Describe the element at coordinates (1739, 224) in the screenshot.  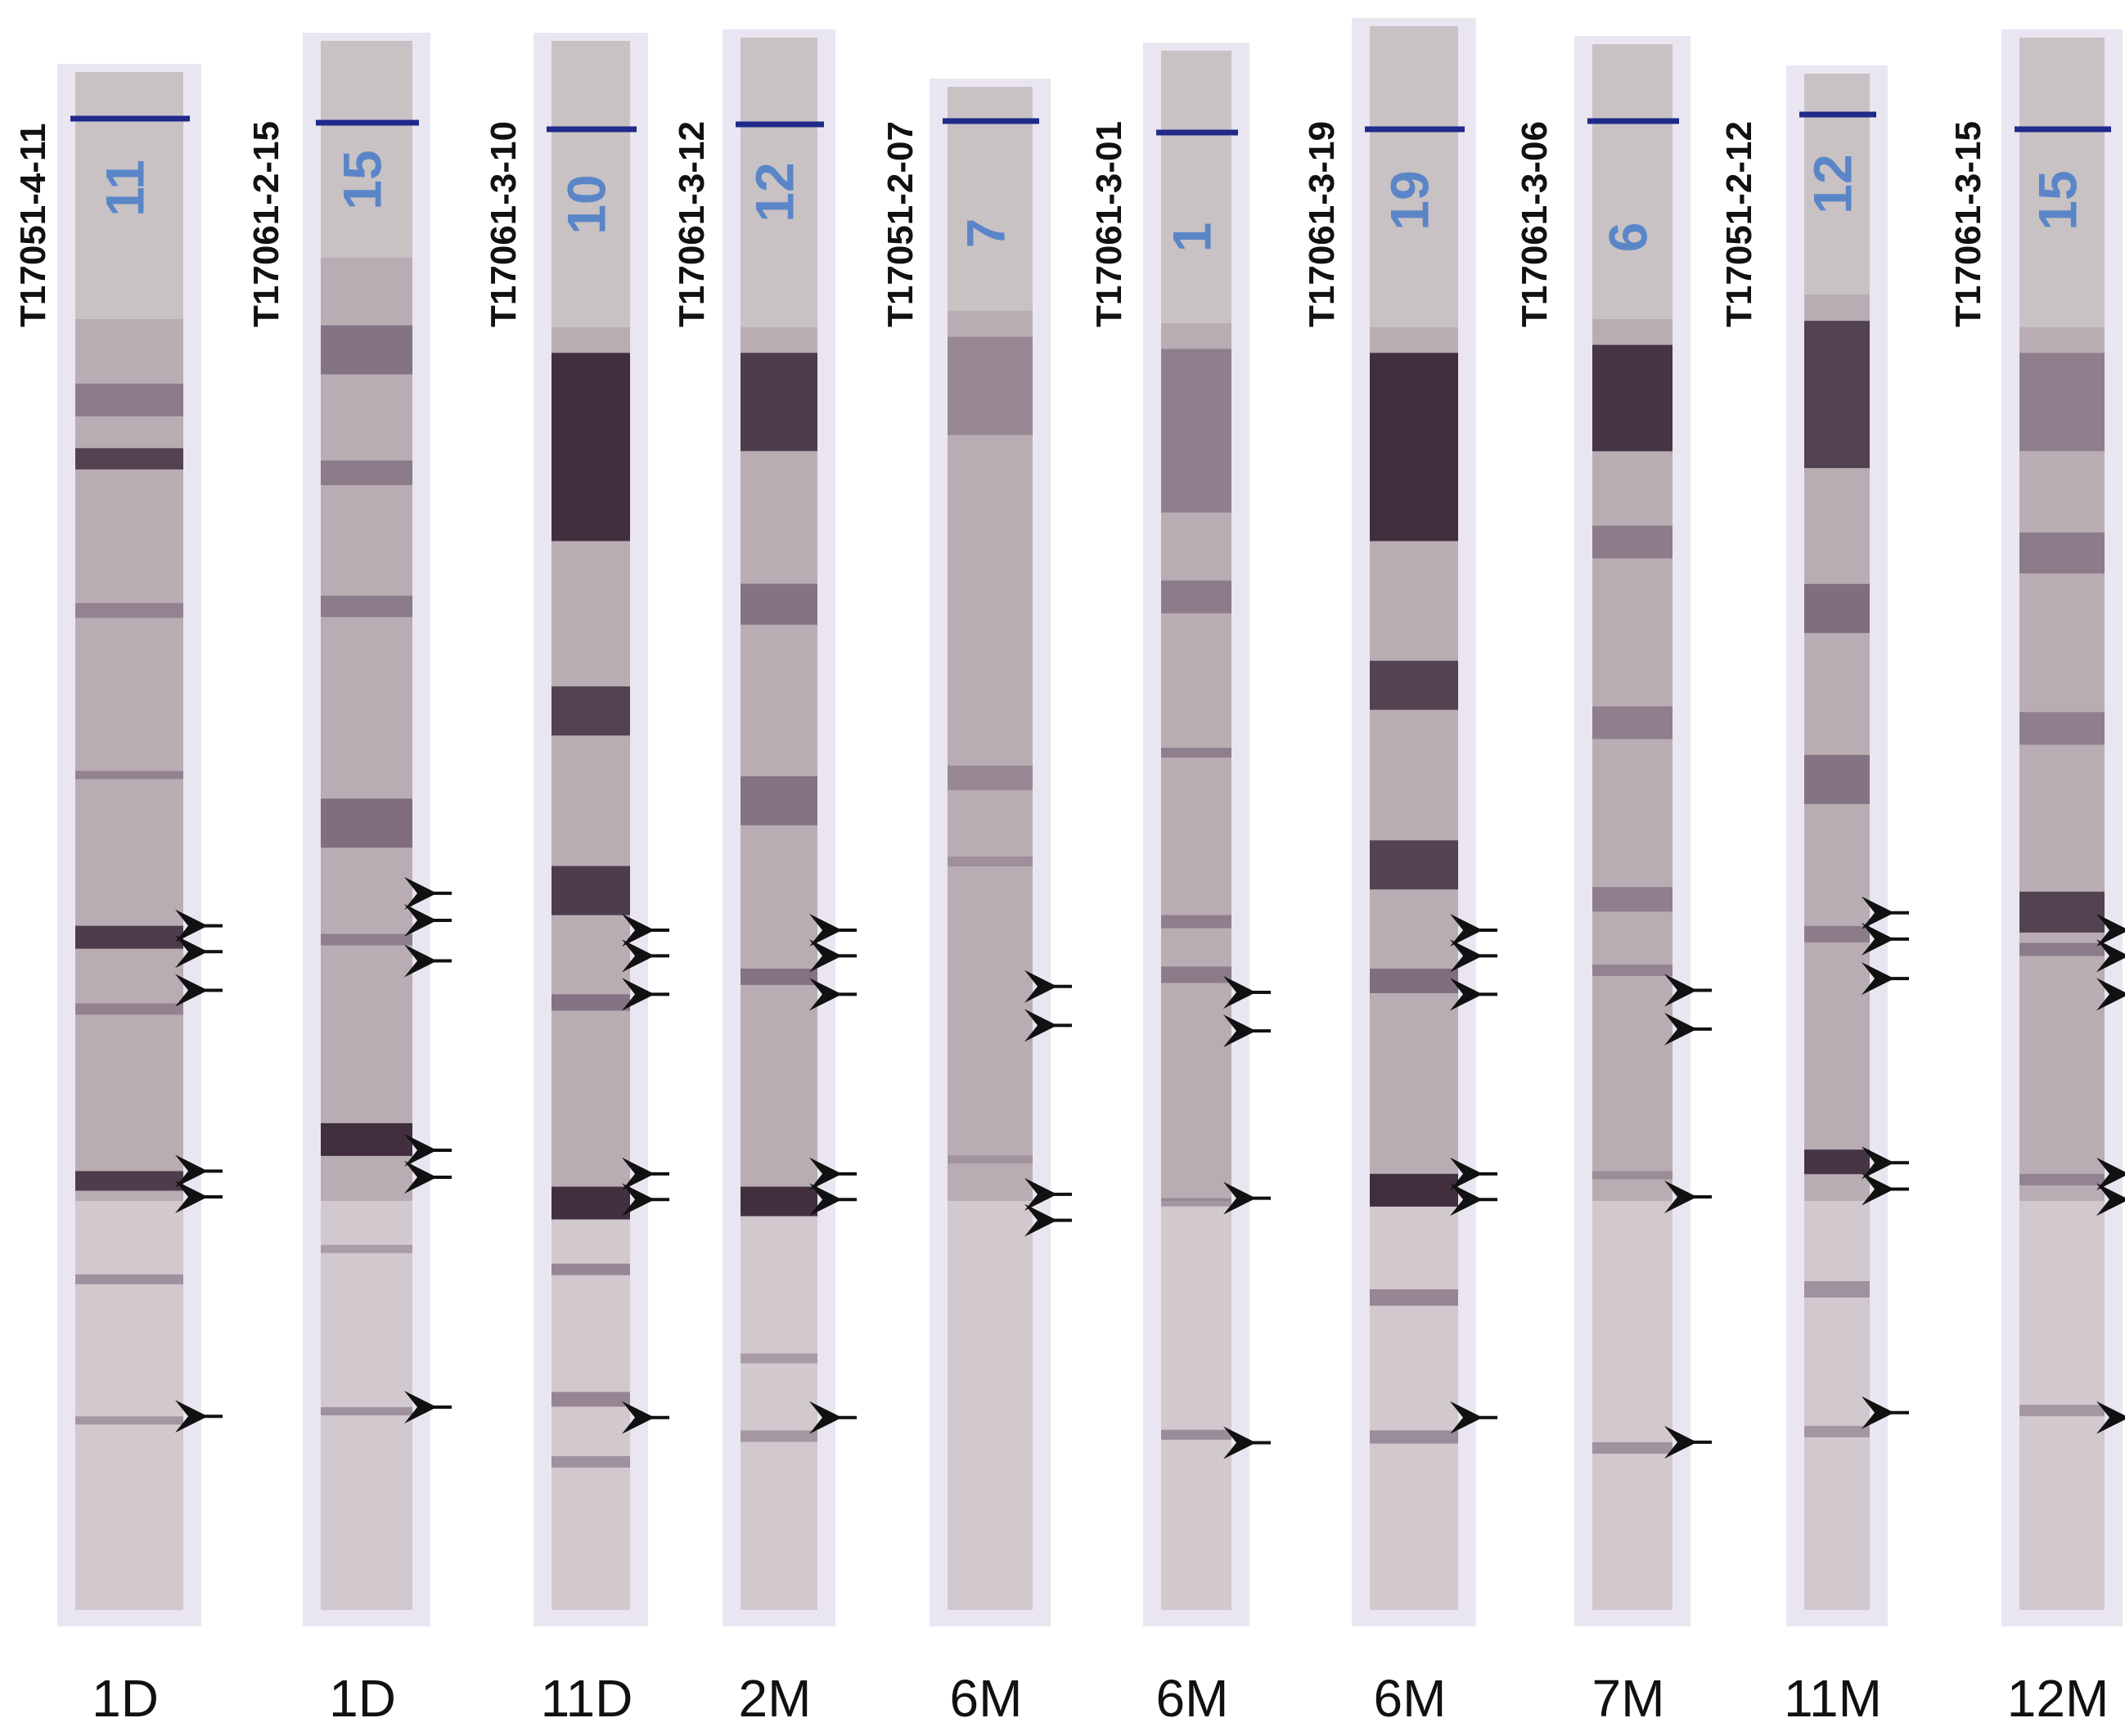
I see `sample-id-label: T17051-2-12` at that location.